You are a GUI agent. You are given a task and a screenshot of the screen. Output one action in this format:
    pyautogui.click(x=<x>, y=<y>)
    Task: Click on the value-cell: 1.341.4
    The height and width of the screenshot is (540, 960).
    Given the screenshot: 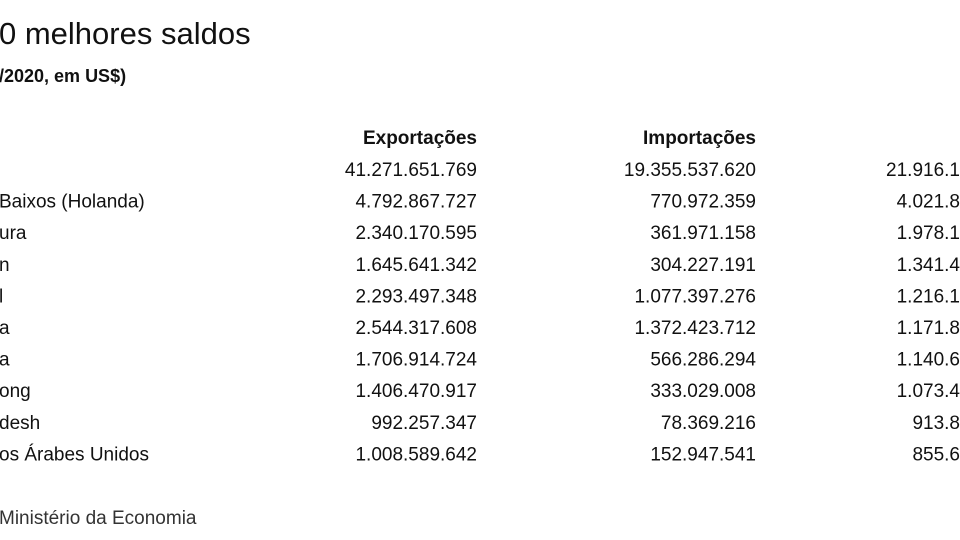 What is the action you would take?
    pyautogui.click(x=928, y=265)
    